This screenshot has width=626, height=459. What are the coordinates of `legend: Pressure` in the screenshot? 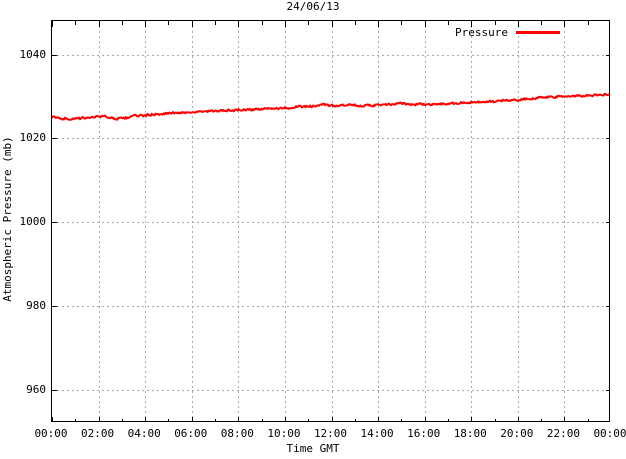 It's located at (507, 32).